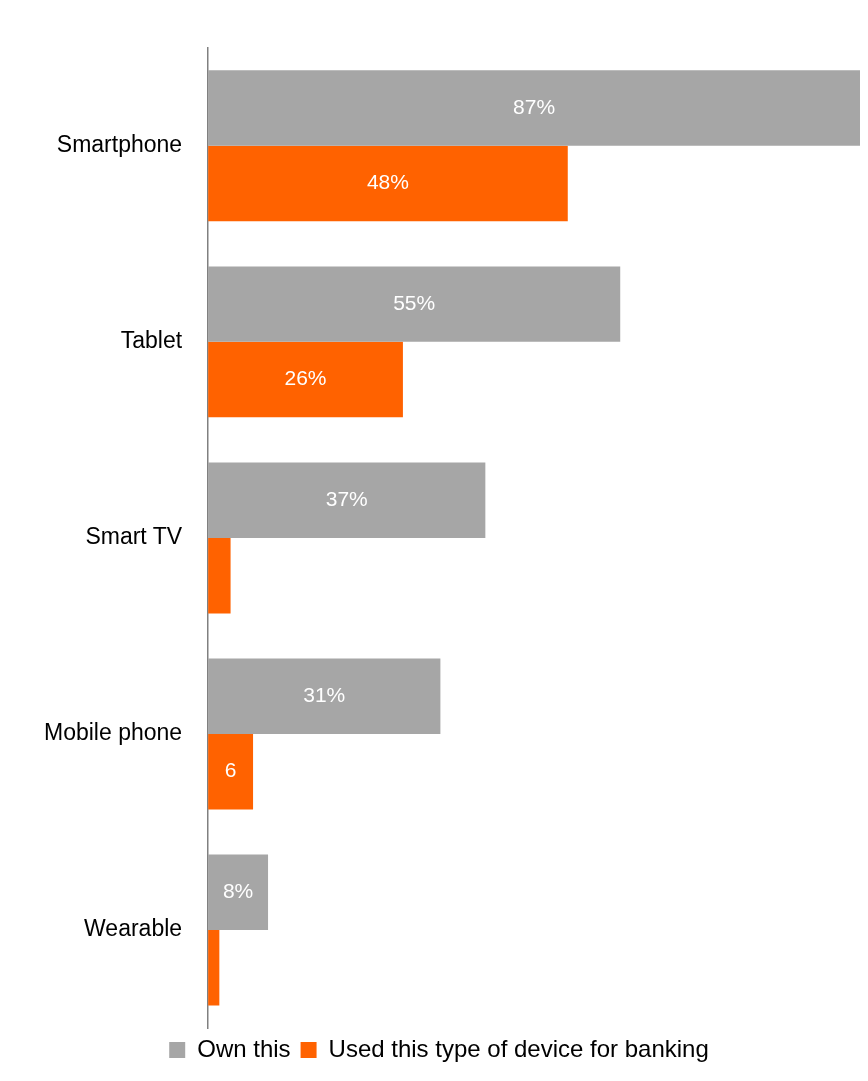  What do you see at coordinates (113, 732) in the screenshot?
I see `y-tick-label: Mobile phone` at bounding box center [113, 732].